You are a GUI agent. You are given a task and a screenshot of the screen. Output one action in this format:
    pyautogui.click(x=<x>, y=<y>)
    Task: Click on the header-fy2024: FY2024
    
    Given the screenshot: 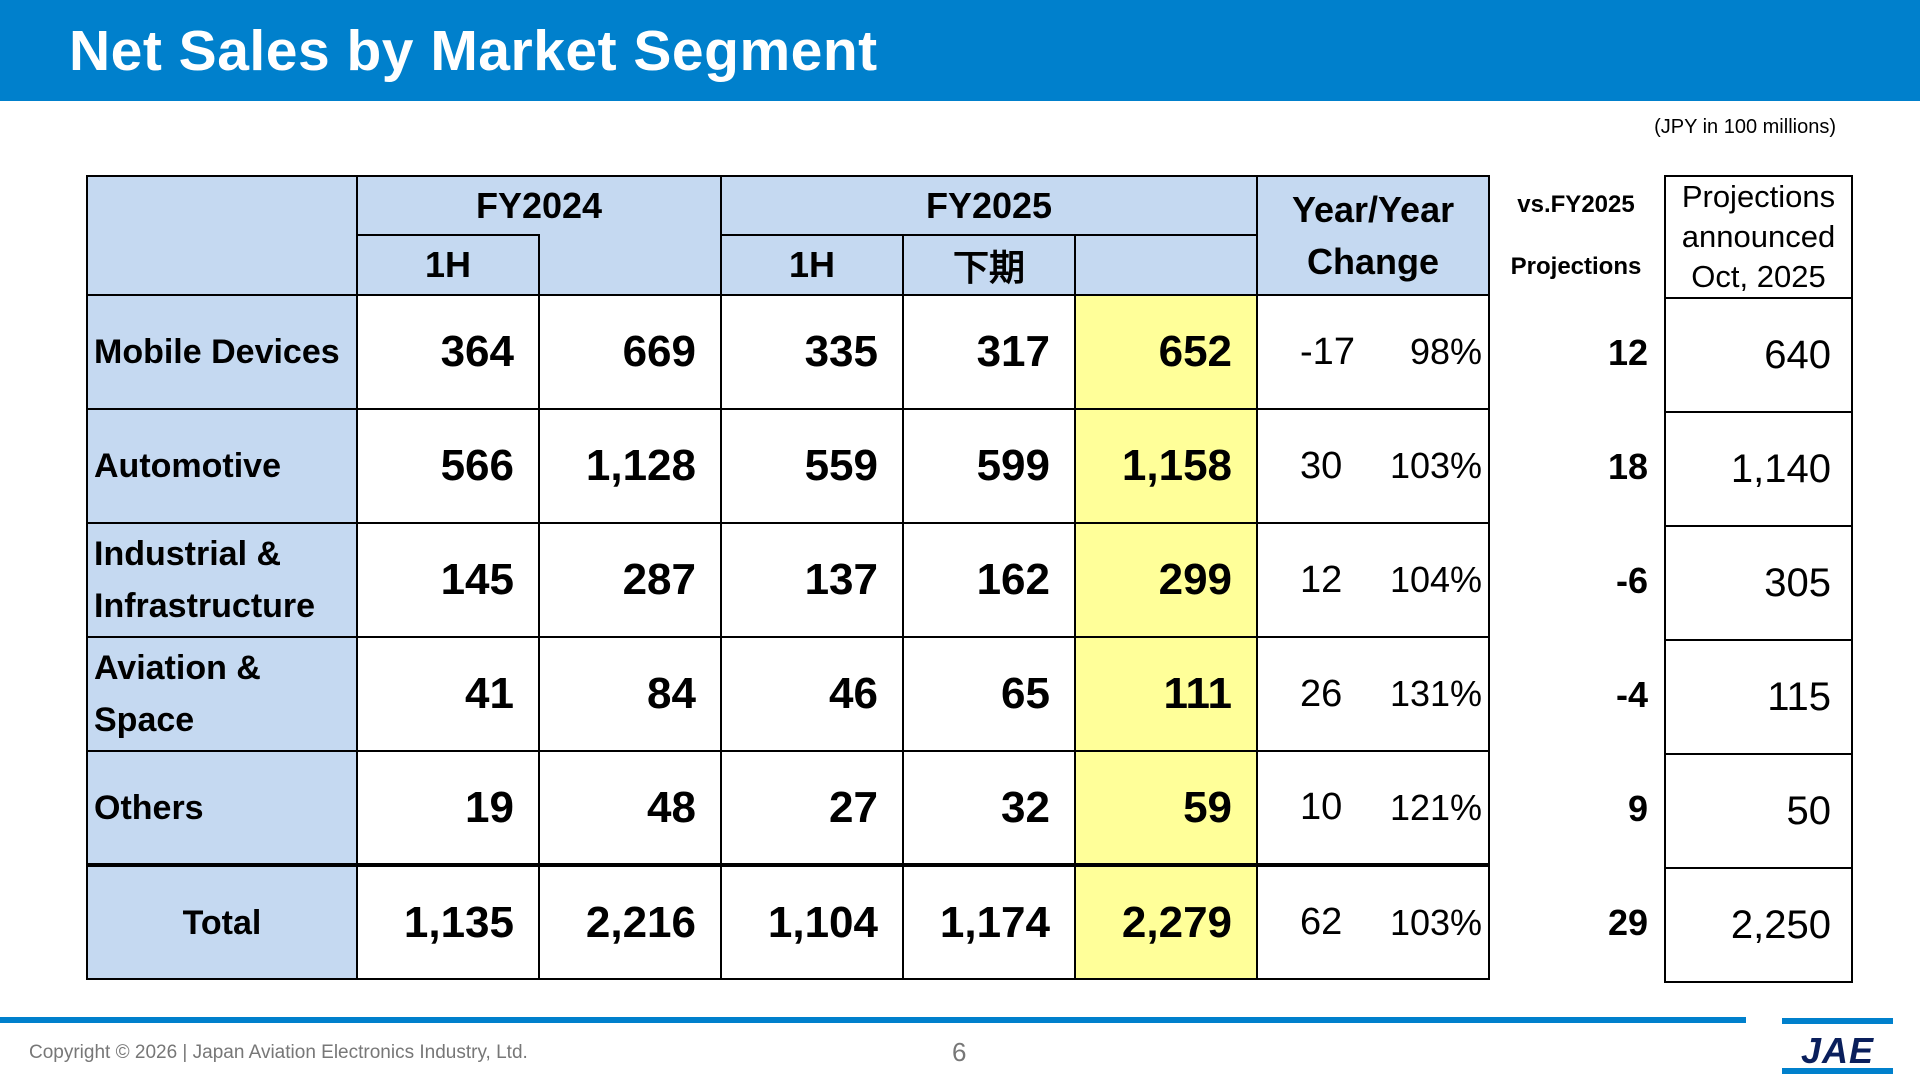 What is the action you would take?
    pyautogui.click(x=539, y=205)
    